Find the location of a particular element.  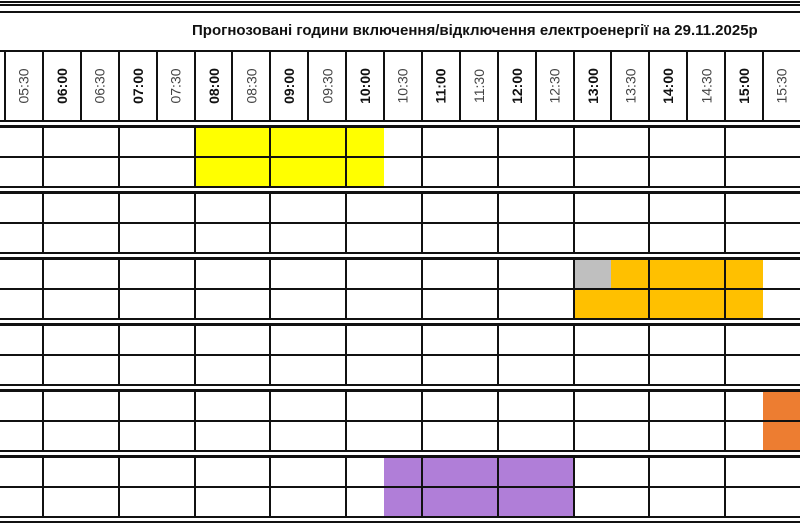

time-label: 06:30 is located at coordinates (99, 86).